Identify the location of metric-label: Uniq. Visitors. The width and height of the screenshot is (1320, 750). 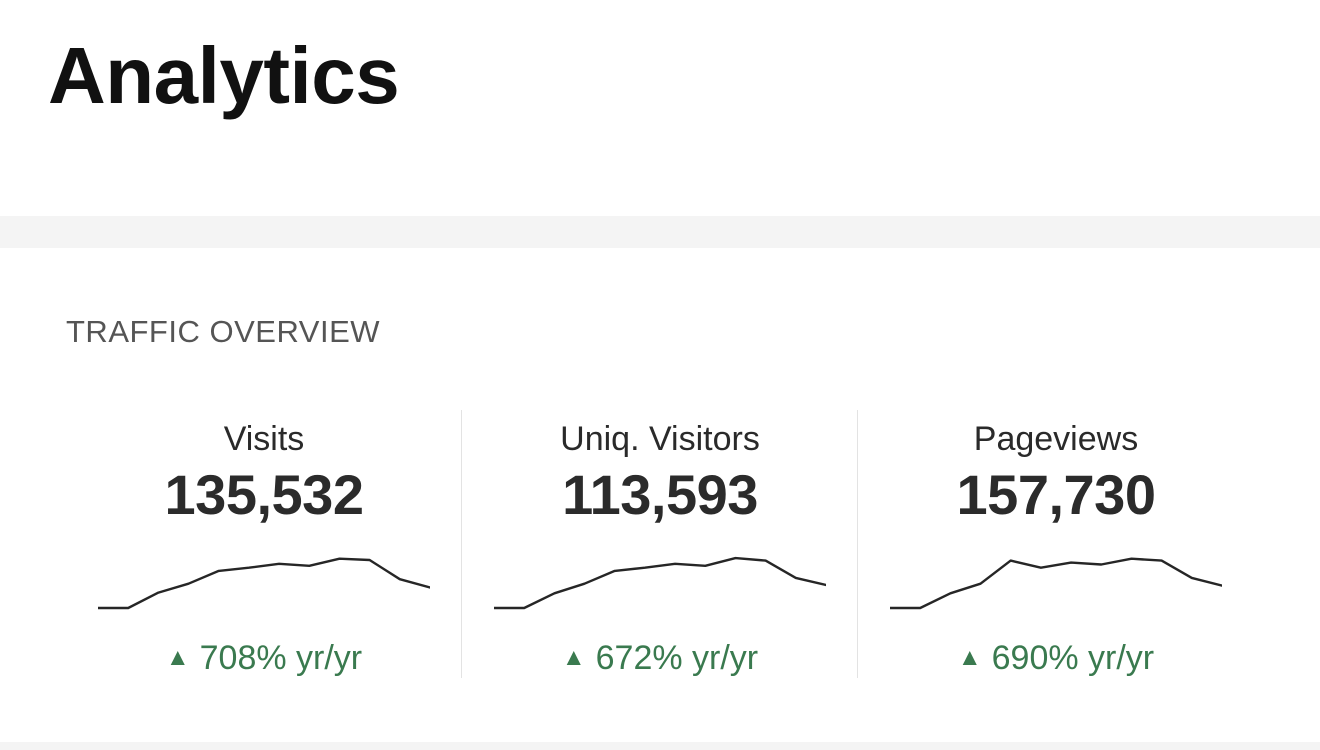
(660, 439).